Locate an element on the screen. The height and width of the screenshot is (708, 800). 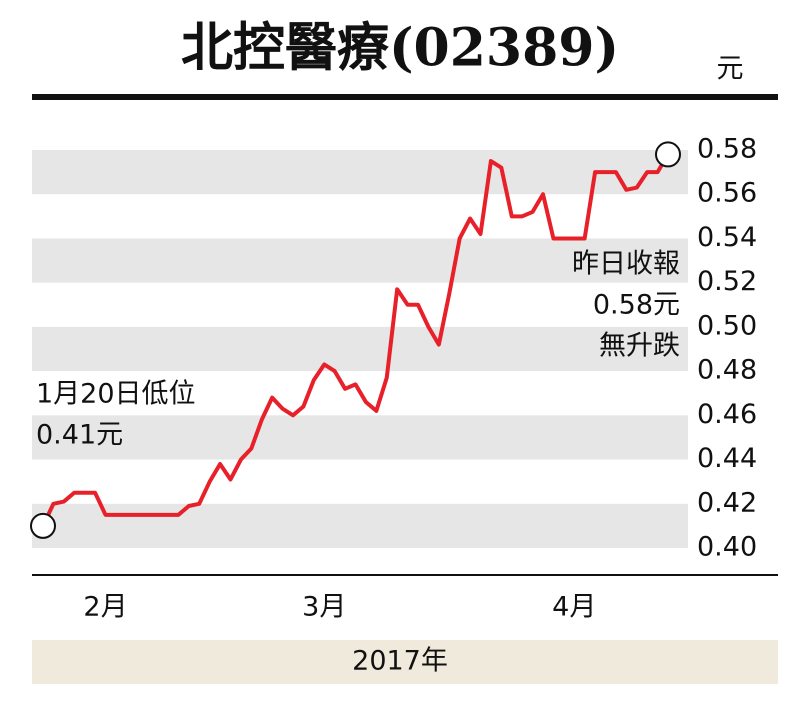
y-tick-label: 0.50 is located at coordinates (727, 325).